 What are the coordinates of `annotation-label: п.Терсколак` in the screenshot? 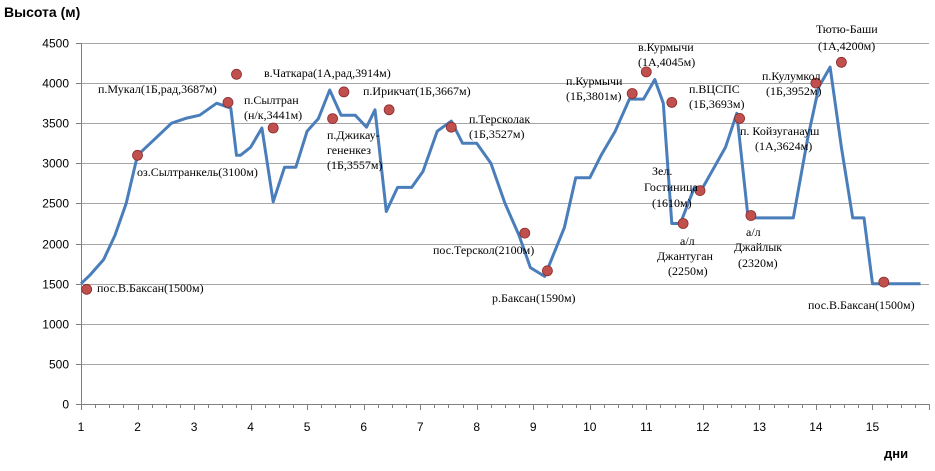 It's located at (499, 119).